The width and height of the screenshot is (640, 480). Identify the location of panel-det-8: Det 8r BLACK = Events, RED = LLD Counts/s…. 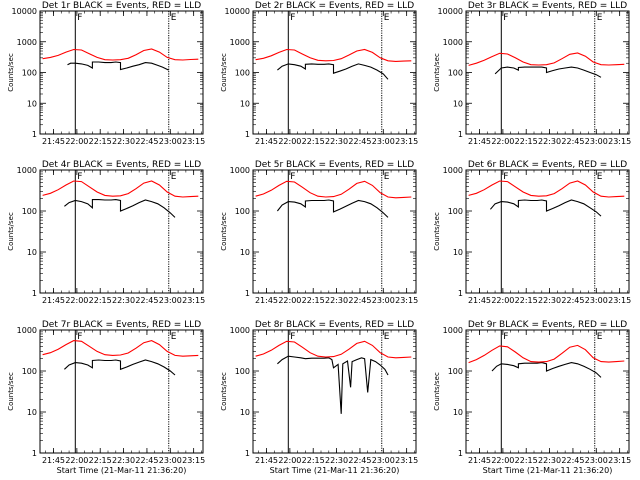
(319, 397).